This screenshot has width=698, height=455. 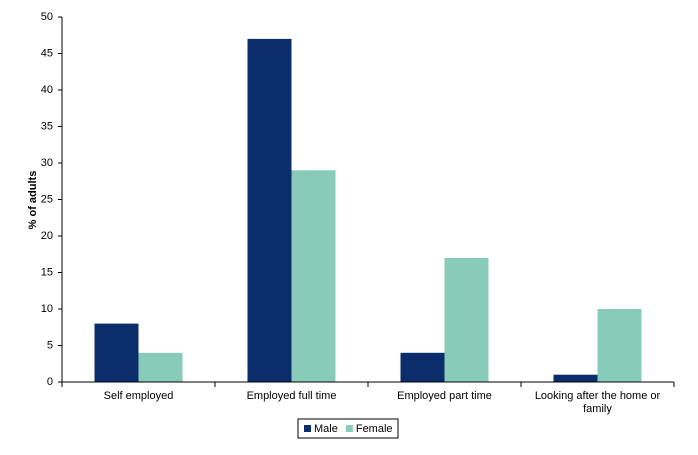 I want to click on y-tick-label: 0, so click(x=50, y=382).